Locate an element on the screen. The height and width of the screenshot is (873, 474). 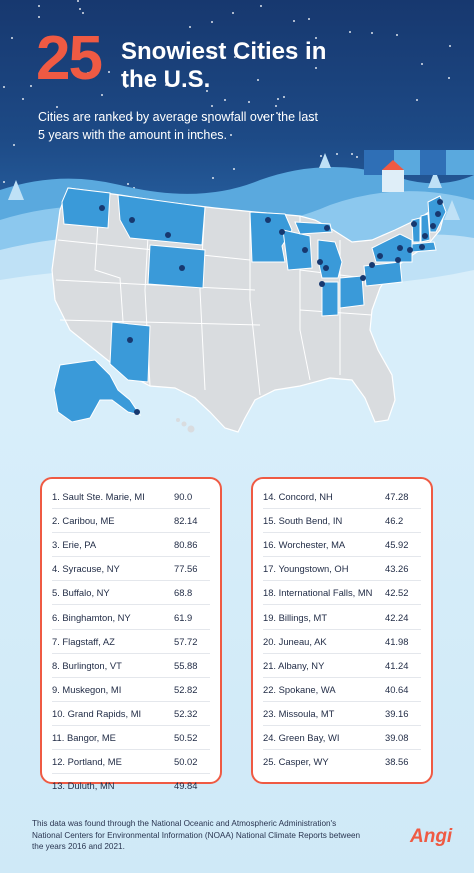
table-row: 18. International Falls, MN 42.52 is located at coordinates (342, 593).